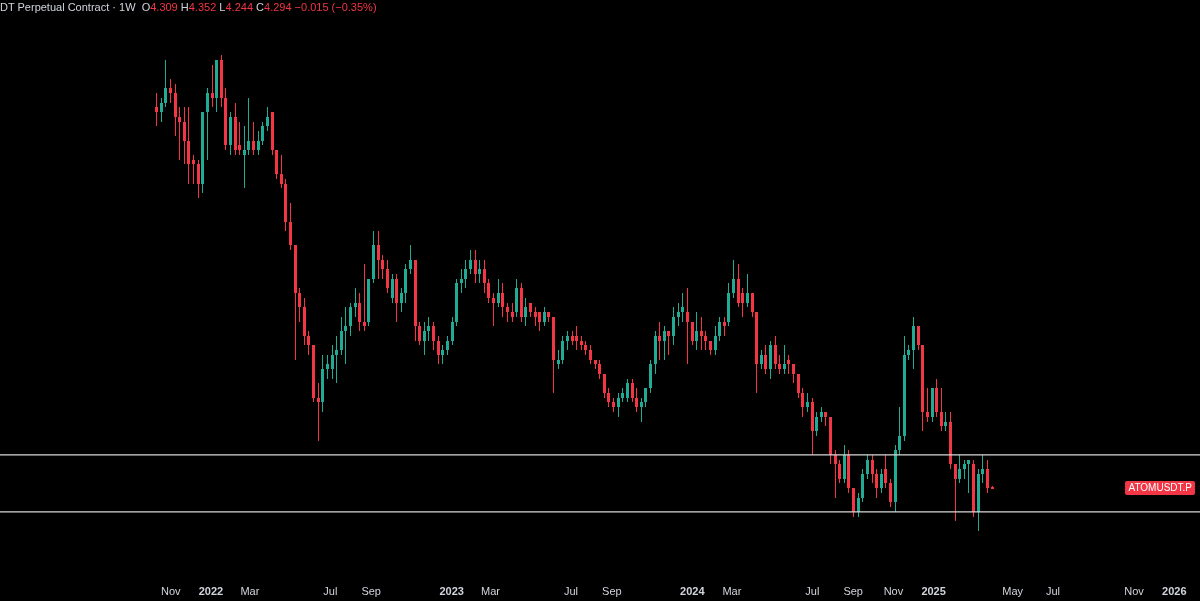 The width and height of the screenshot is (1200, 601). What do you see at coordinates (893, 591) in the screenshot?
I see `x-tick-label: Nov` at bounding box center [893, 591].